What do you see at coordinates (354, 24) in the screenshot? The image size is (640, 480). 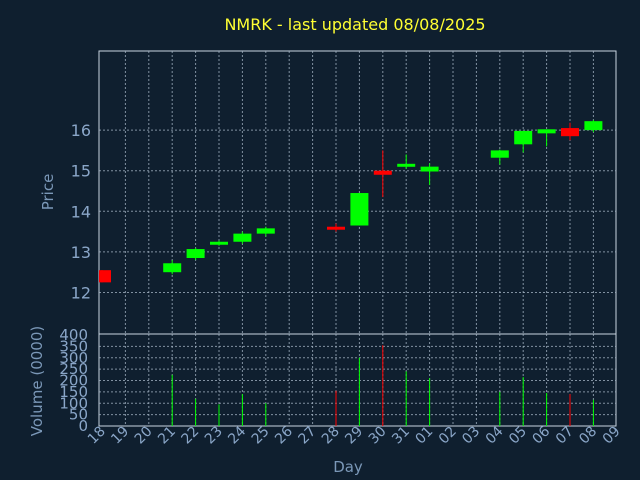 I see `chart-title: NMRK - last updated 08/08/2025` at bounding box center [354, 24].